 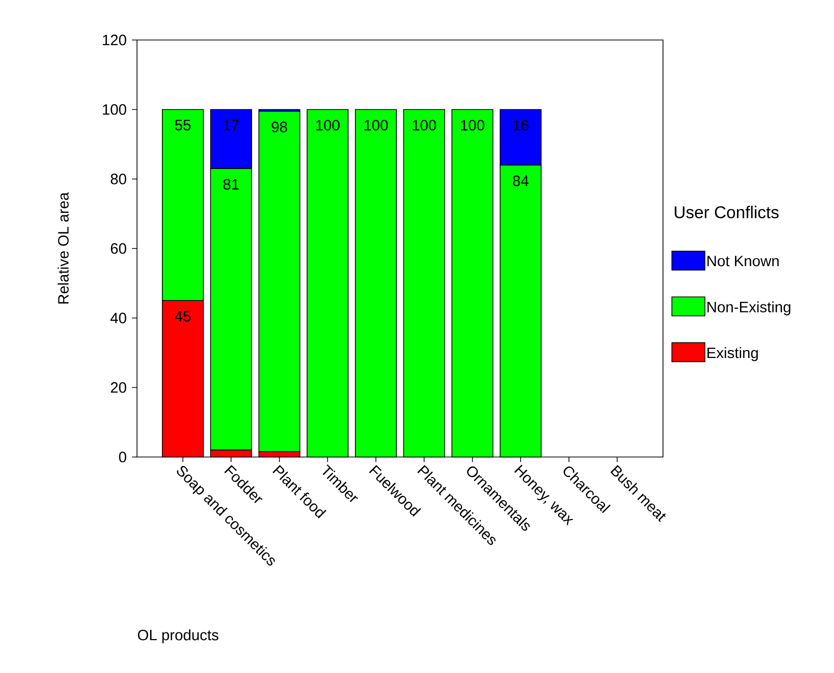 What do you see at coordinates (726, 212) in the screenshot?
I see `legend-title: User Conflicts` at bounding box center [726, 212].